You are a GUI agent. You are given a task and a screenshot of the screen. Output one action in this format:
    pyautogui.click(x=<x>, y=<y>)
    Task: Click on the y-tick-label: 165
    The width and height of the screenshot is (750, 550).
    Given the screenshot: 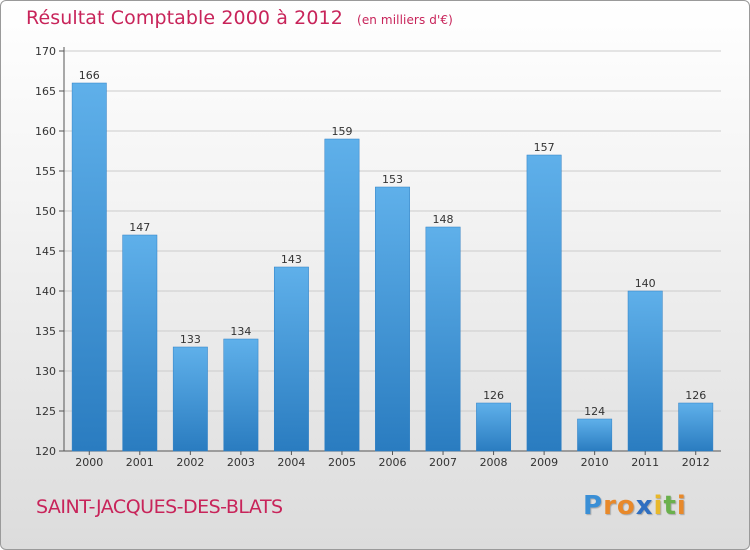 What is the action you would take?
    pyautogui.click(x=45, y=91)
    